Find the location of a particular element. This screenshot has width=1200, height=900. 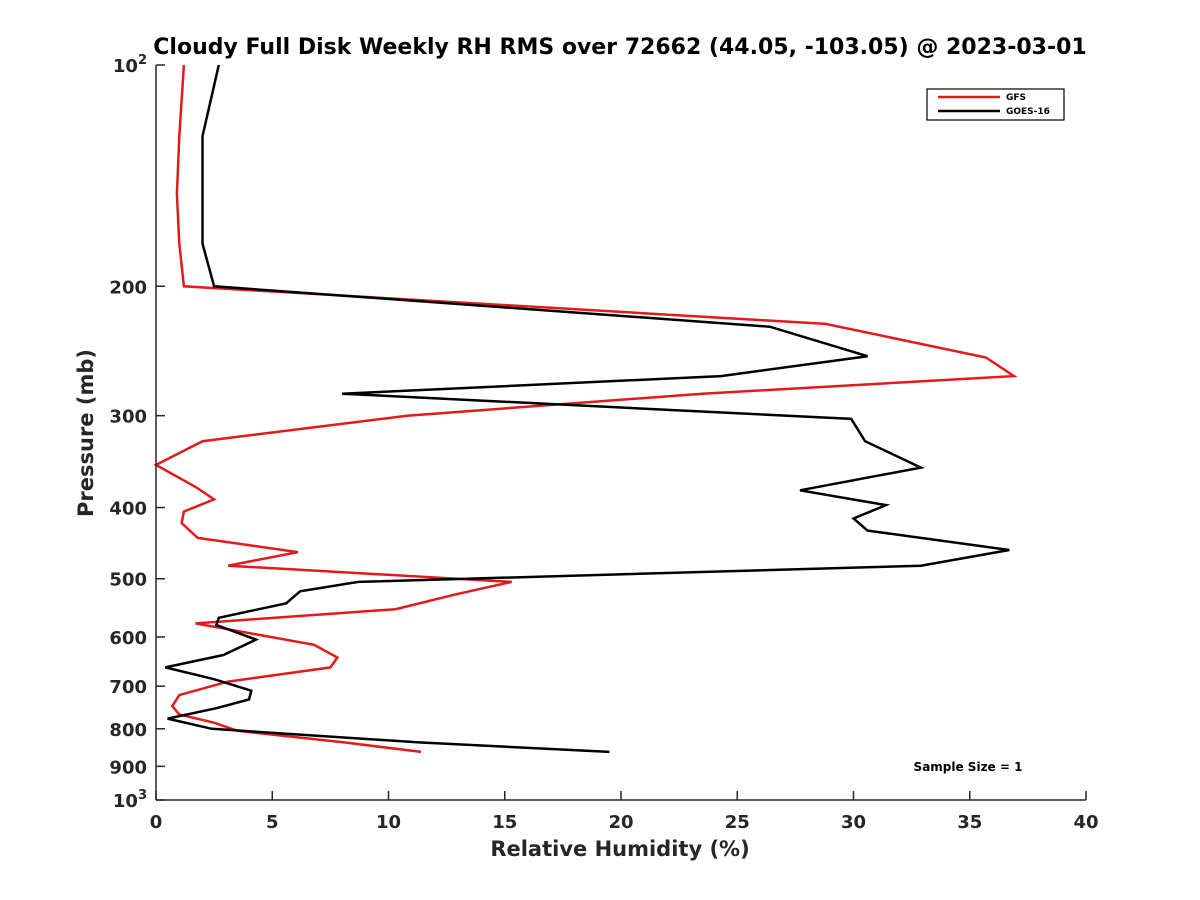

y-tick-label: 800 is located at coordinates (128, 730).